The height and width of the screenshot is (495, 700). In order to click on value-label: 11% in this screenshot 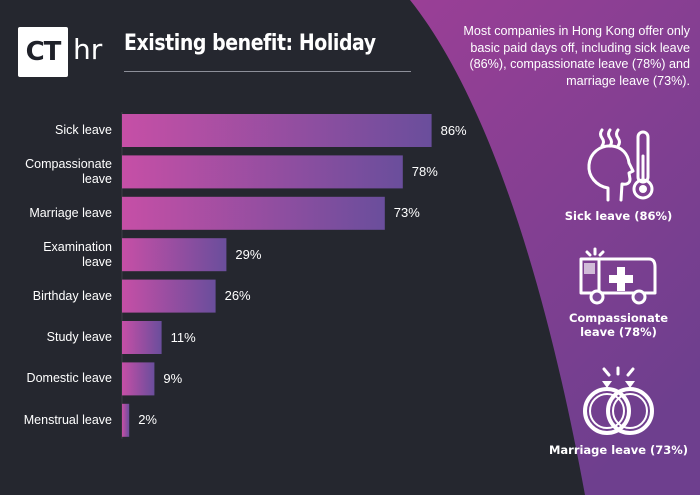, I will do `click(183, 337)`.